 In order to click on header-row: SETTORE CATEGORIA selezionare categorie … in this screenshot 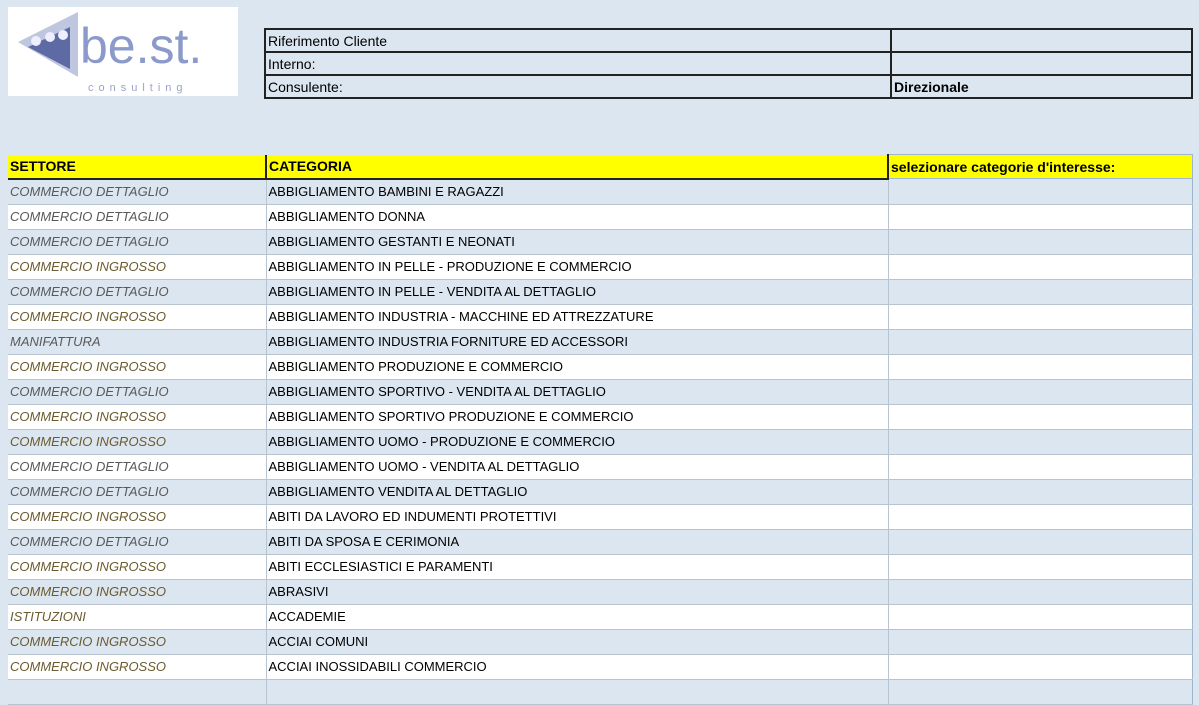, I will do `click(600, 167)`.